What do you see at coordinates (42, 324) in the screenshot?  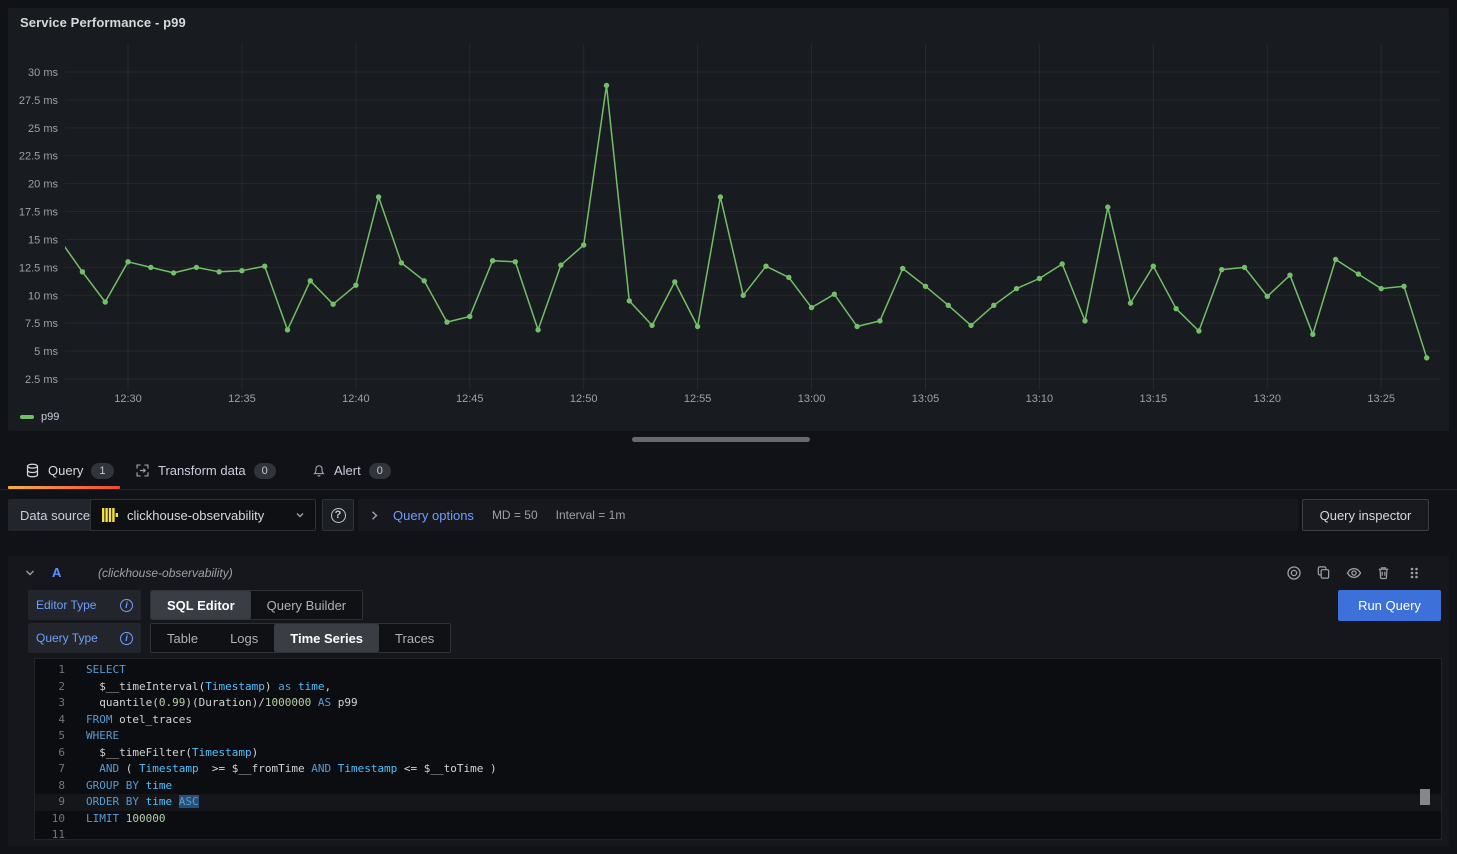 I see `svg-text: 7.5 ms` at bounding box center [42, 324].